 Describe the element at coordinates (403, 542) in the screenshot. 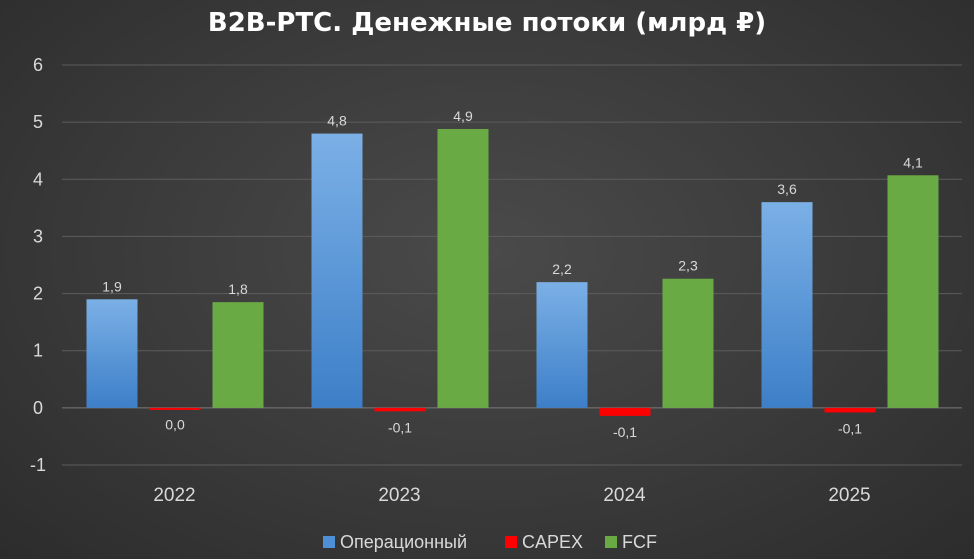

I see `legend-label: Операционный` at that location.